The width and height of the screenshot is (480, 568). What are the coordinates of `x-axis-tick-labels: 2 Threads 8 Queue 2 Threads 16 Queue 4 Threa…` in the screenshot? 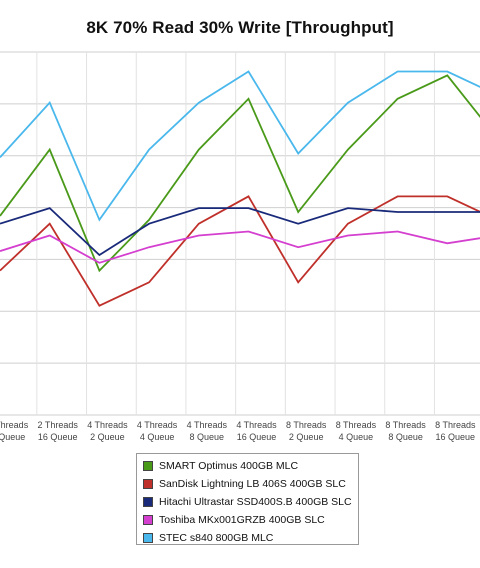 It's located at (238, 431).